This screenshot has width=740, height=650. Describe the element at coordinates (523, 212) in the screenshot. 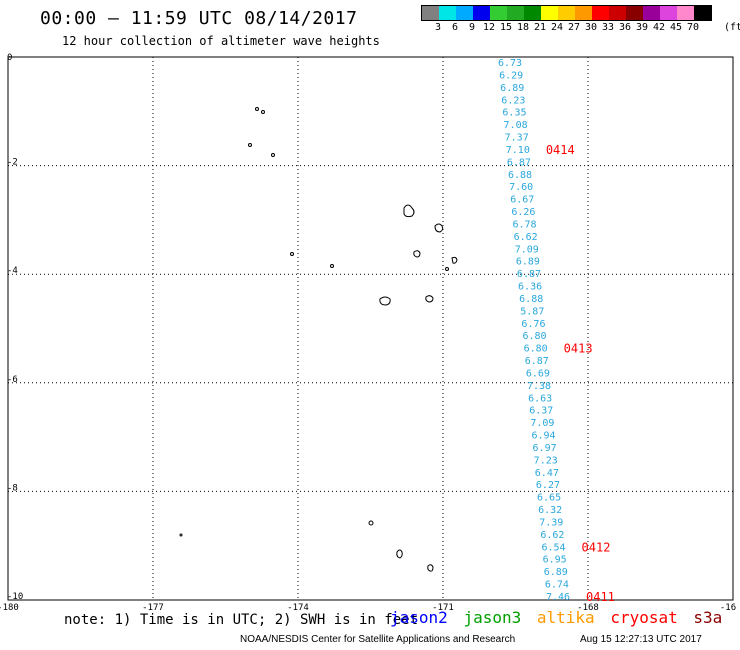

I see `swh-value: 6.26` at that location.